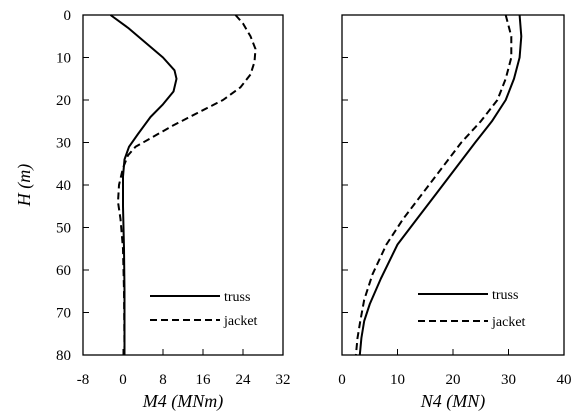  I want to click on y-tick-label: 80, so click(63, 356).